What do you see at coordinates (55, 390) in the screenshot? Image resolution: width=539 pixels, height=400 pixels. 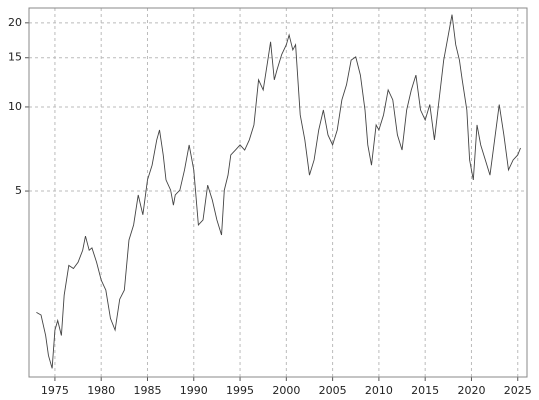 I see `x-tick-label: 1975` at bounding box center [55, 390].